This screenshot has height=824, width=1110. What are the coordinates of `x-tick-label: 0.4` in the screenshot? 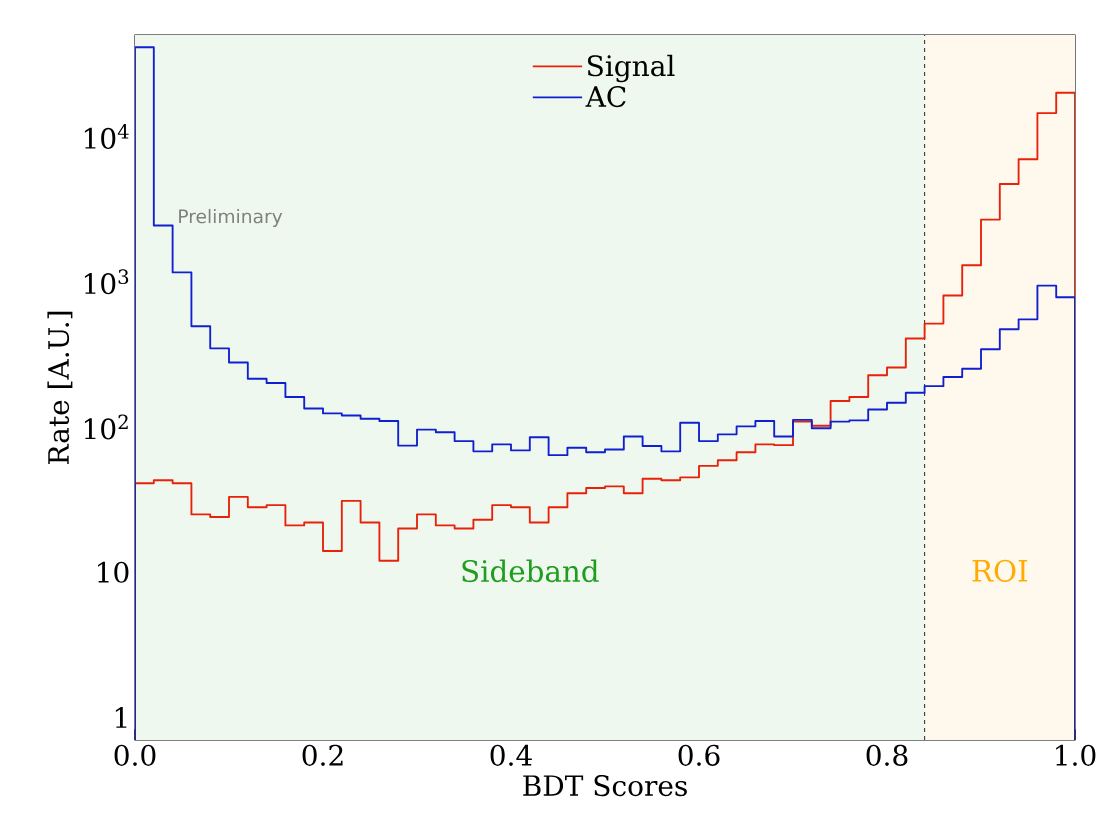 It's located at (511, 755).